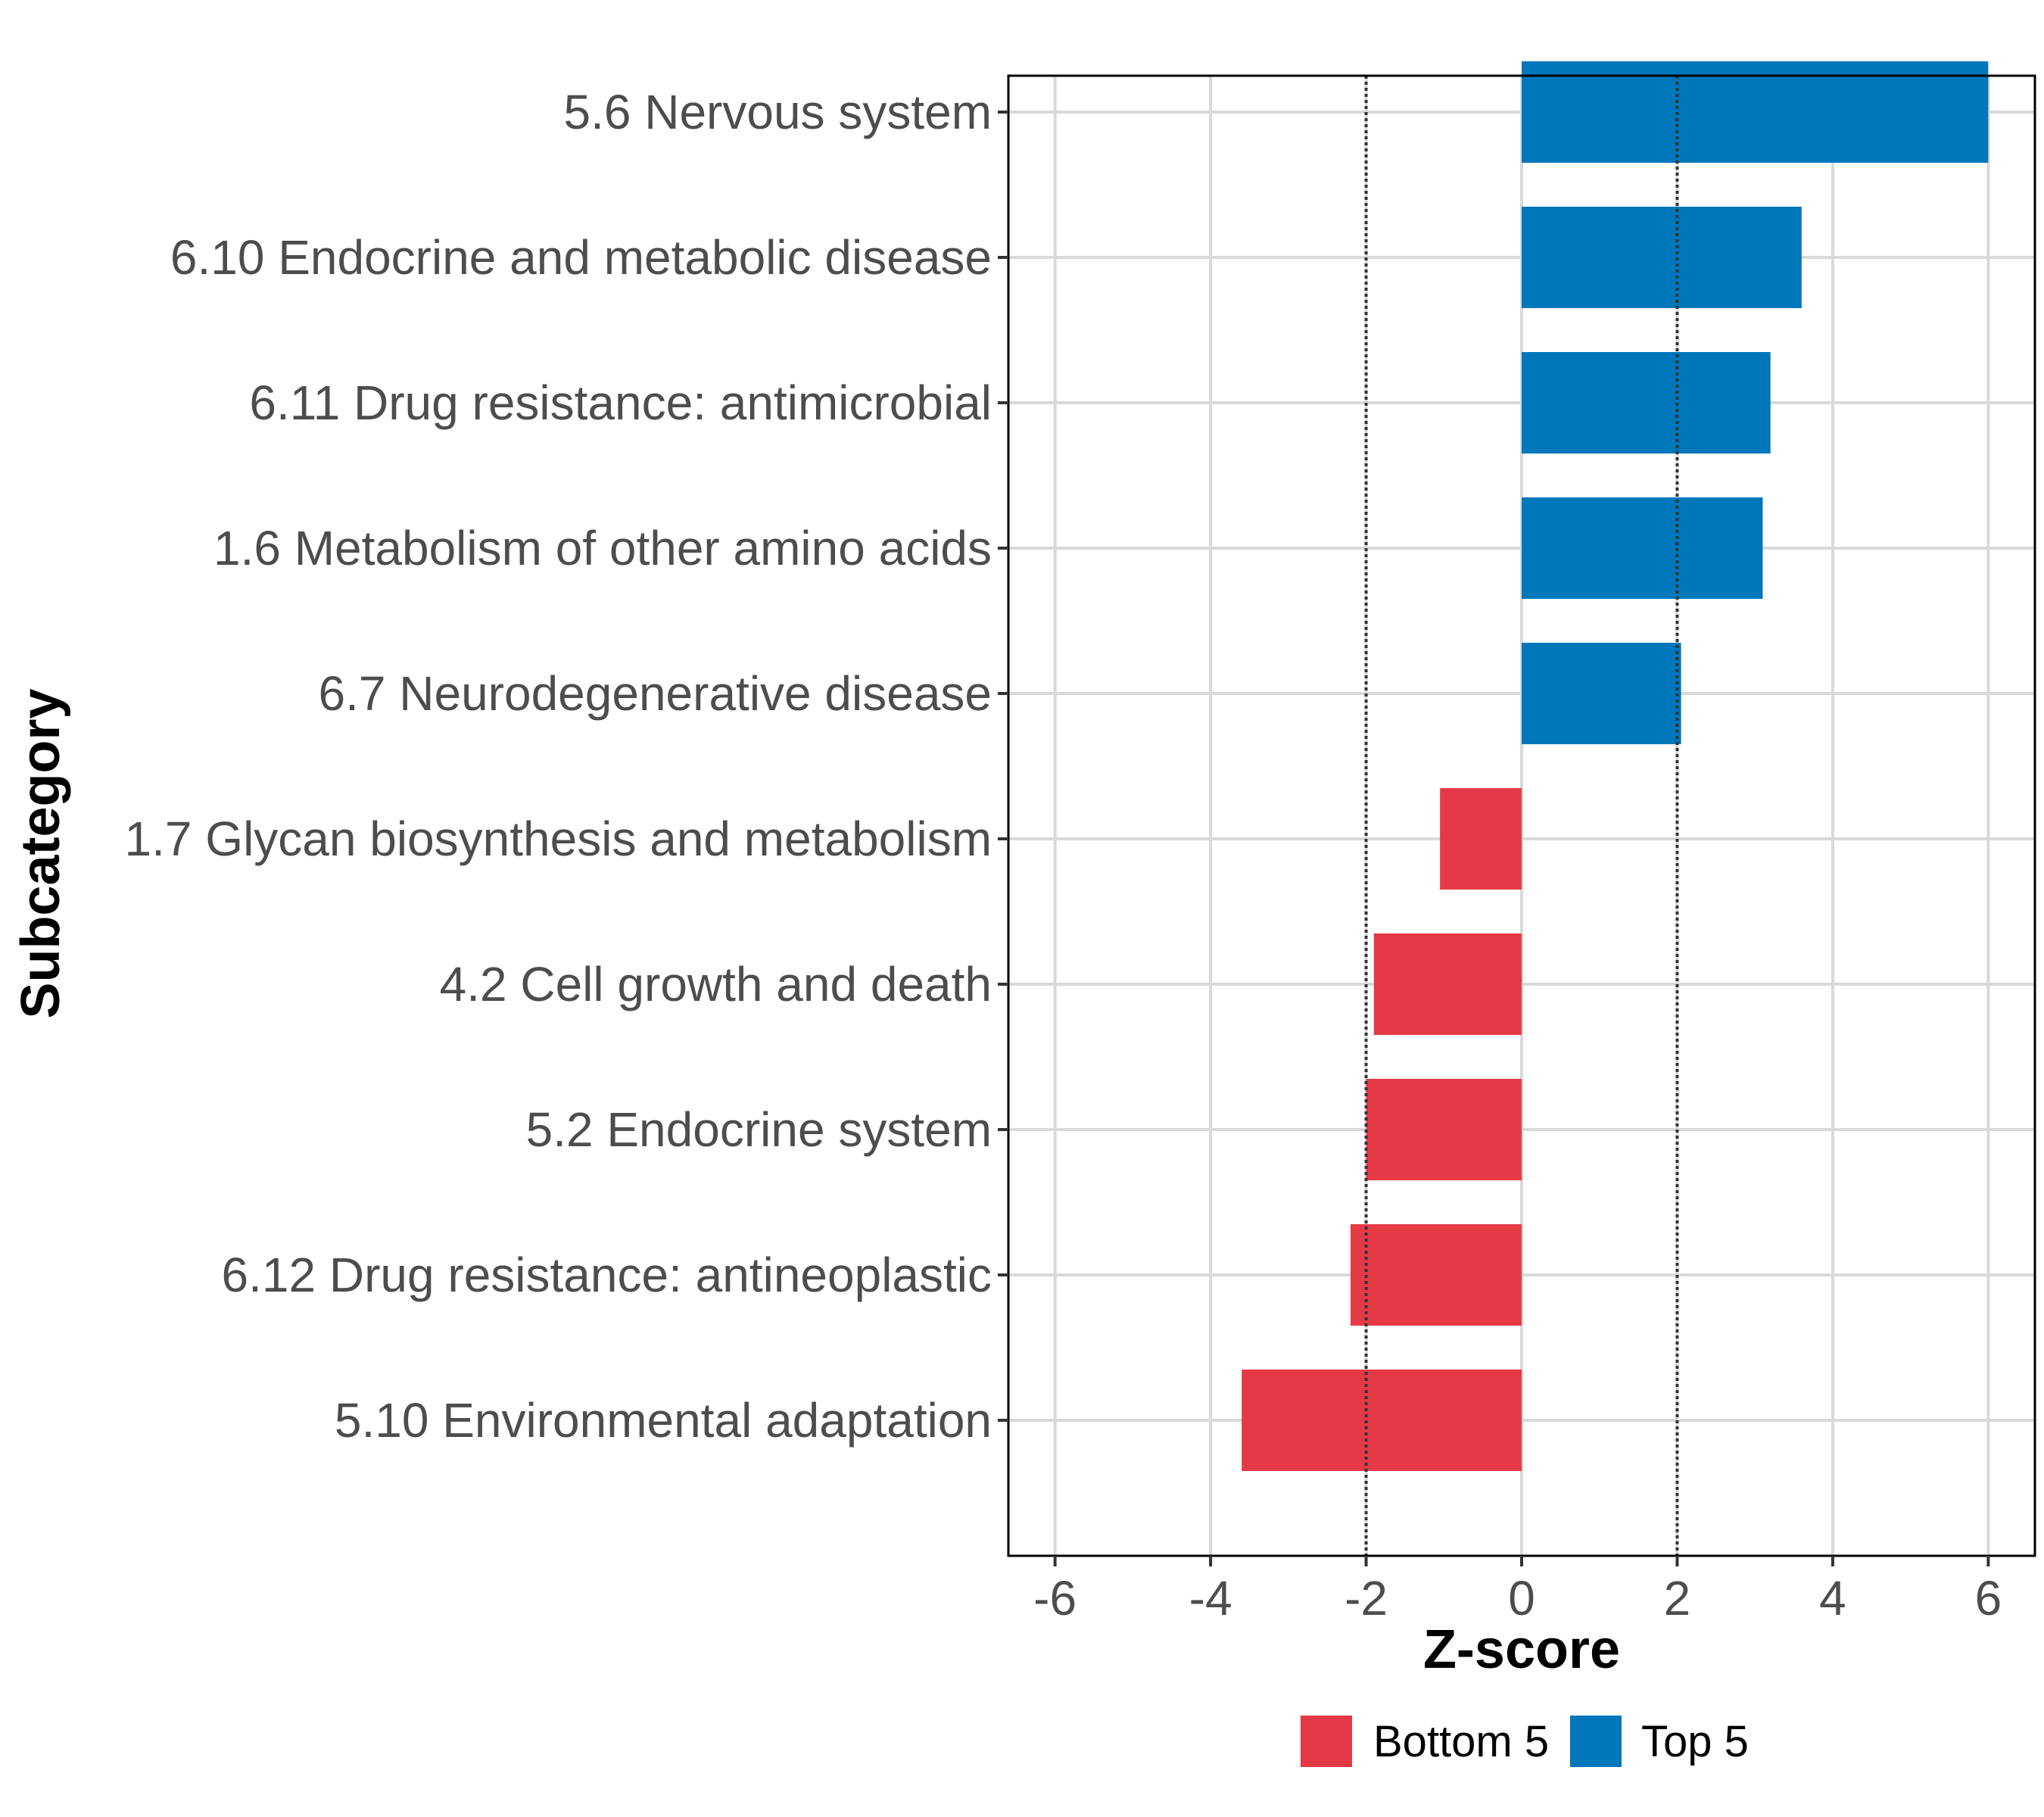 Image resolution: width=2044 pixels, height=1817 pixels. What do you see at coordinates (1366, 1598) in the screenshot?
I see `x-tick-label: -2` at bounding box center [1366, 1598].